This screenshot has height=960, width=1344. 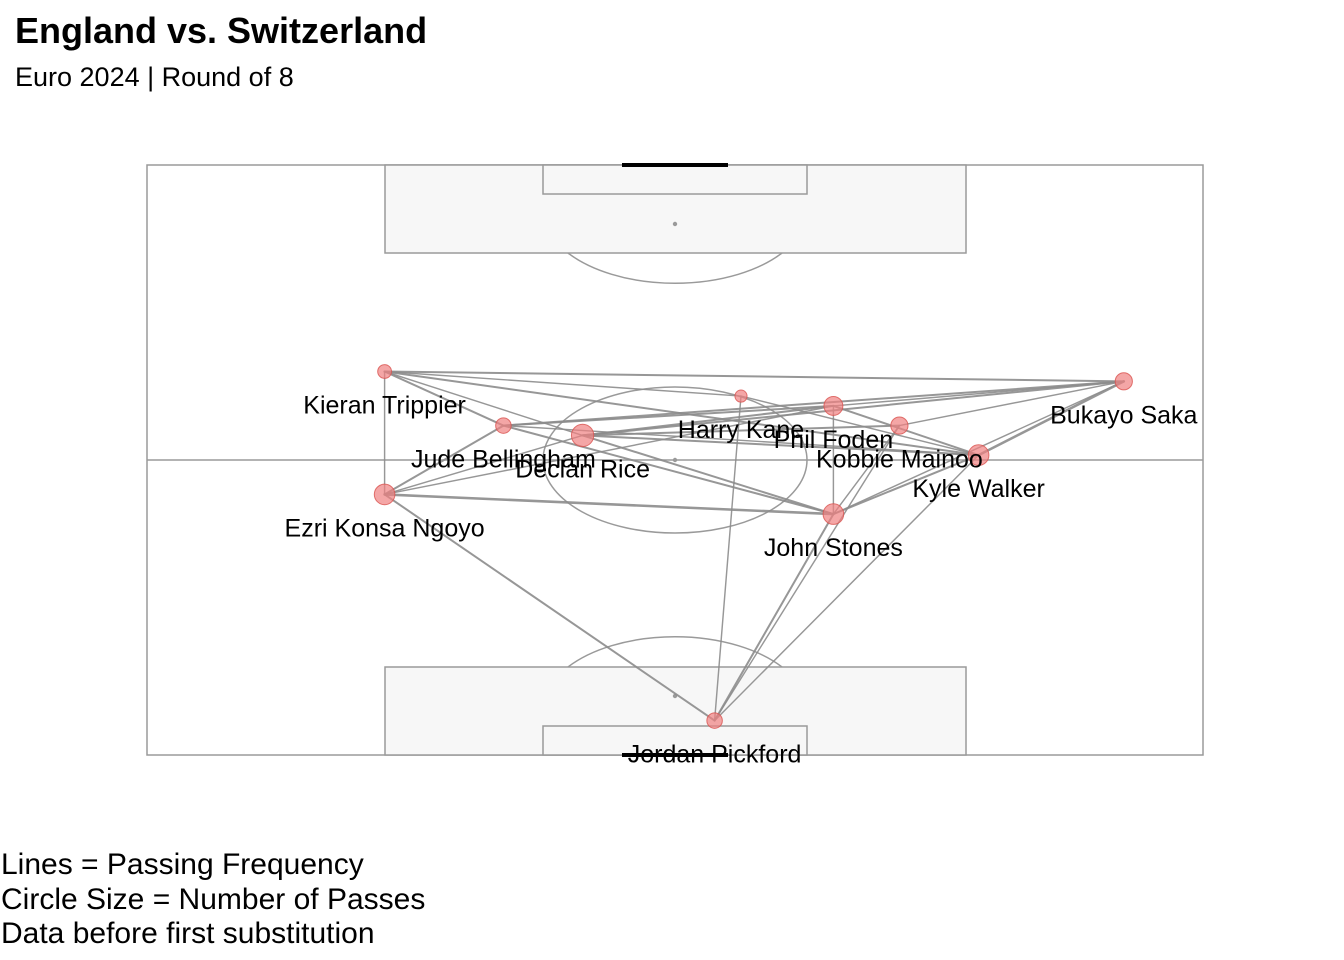 I want to click on caption-line-lines: Lines = Passing Frequency, so click(x=182, y=864).